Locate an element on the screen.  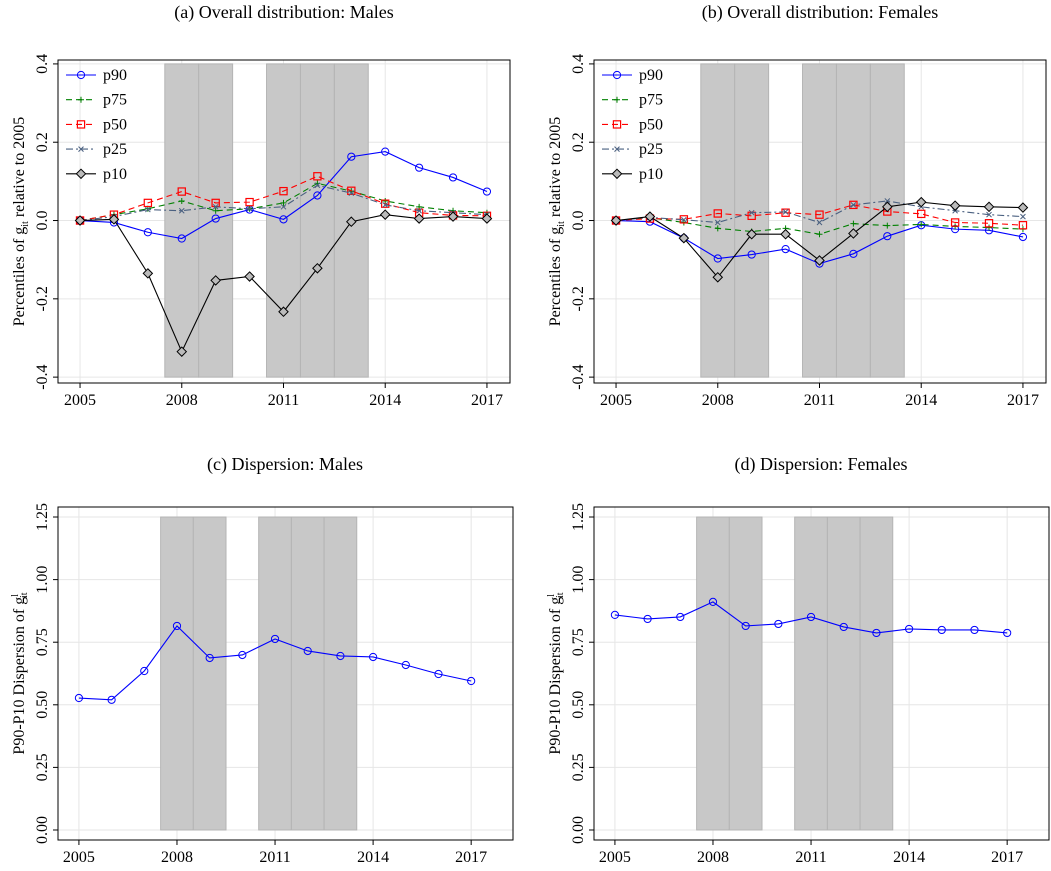
y-axis-label: Percentiles of git relative to 2005 is located at coordinates (21, 222).